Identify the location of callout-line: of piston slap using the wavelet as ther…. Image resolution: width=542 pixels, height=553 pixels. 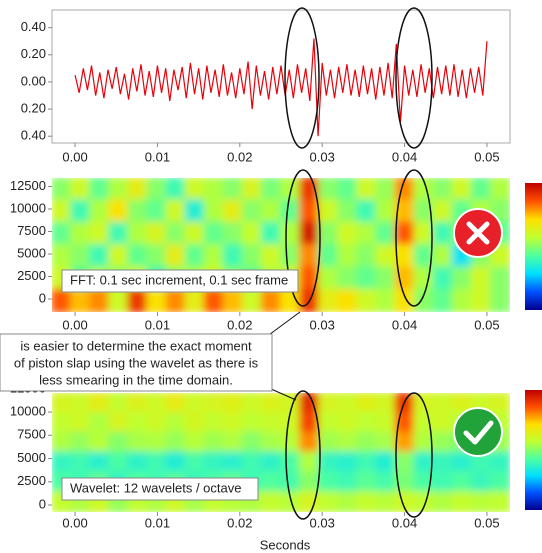
(136, 362).